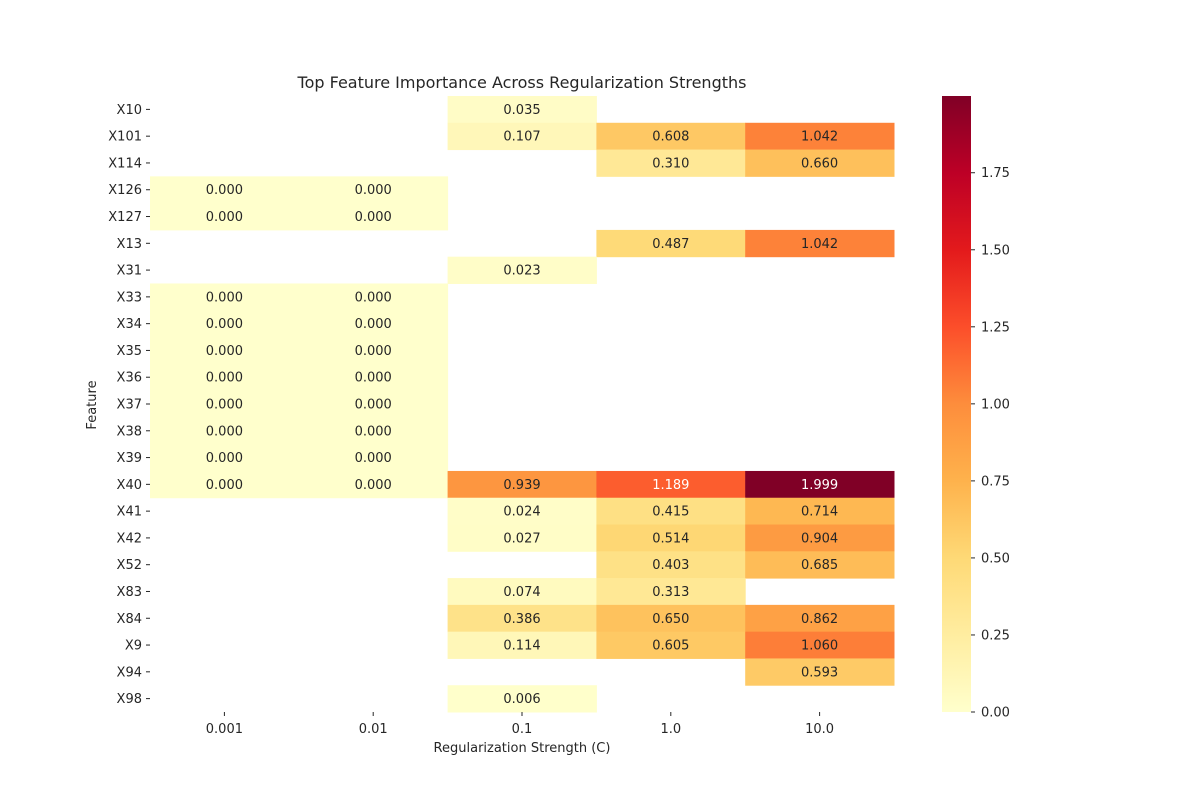  I want to click on y-tick-label: X31, so click(129, 271).